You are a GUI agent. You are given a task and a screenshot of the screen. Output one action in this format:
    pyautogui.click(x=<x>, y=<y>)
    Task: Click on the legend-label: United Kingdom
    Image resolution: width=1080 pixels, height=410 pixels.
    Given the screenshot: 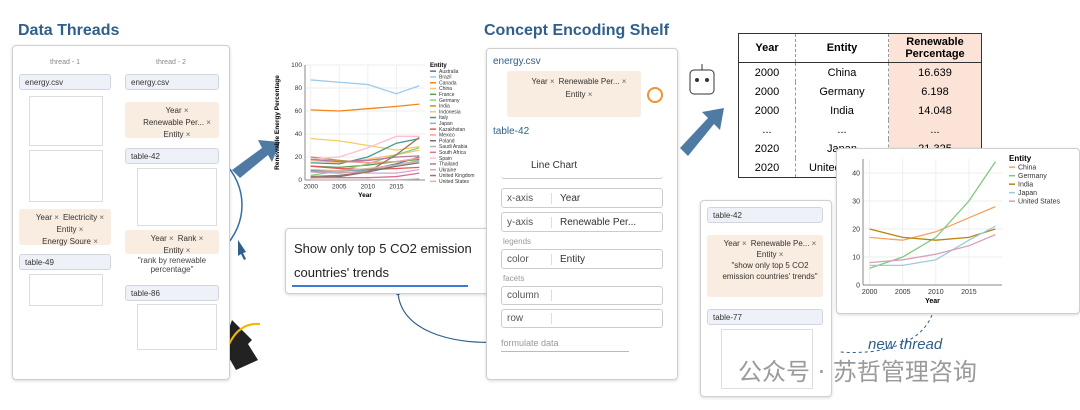 What is the action you would take?
    pyautogui.click(x=457, y=176)
    